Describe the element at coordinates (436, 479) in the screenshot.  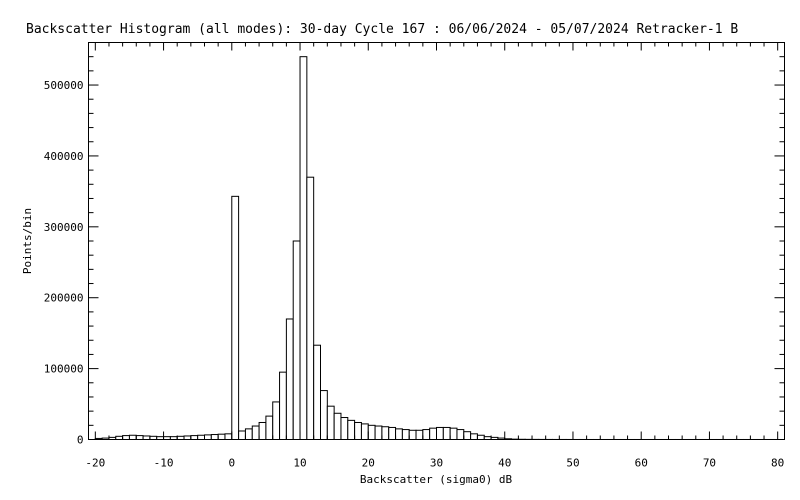
I see `x-axis-label: Backscatter (sigma0) dB` at that location.